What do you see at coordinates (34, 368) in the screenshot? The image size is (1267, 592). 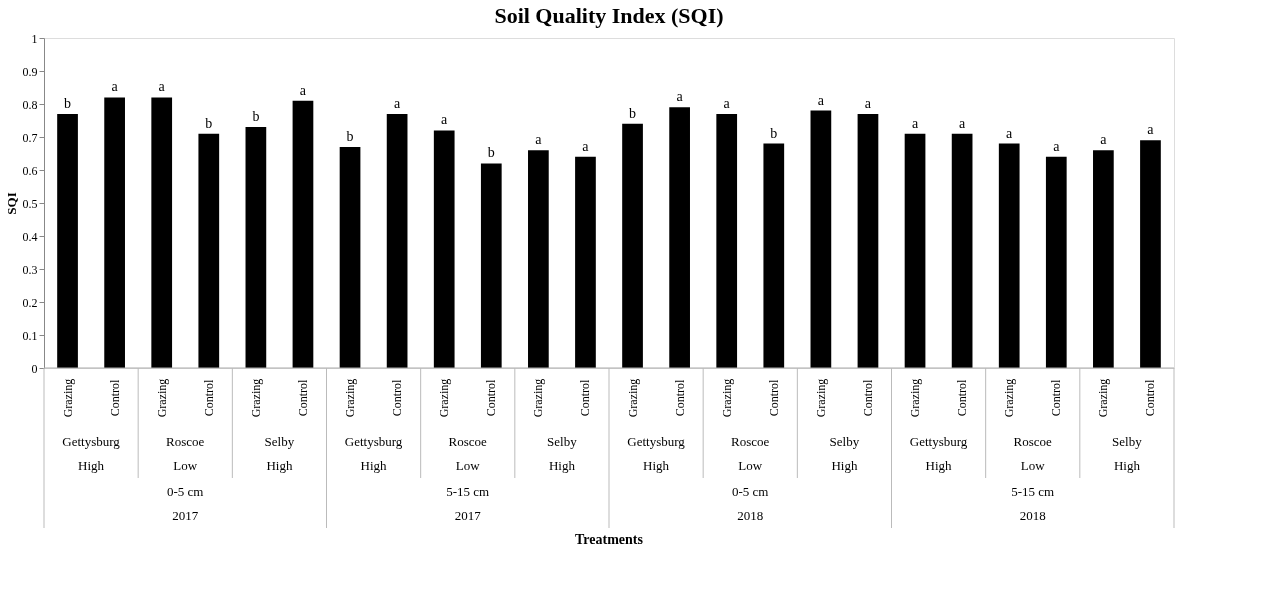 I see `y-tick-label: 0` at bounding box center [34, 368].